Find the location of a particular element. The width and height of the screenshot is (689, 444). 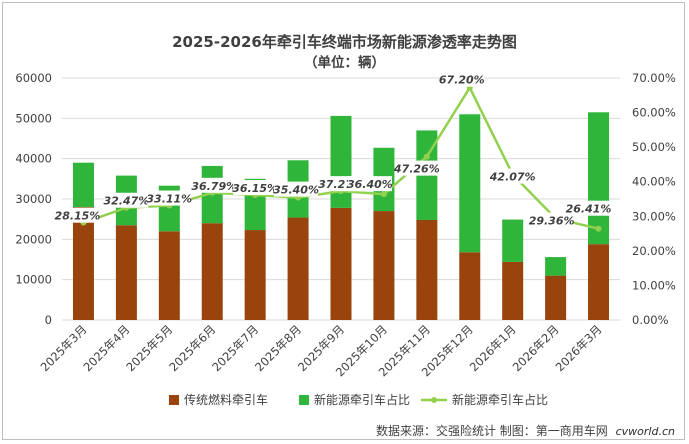

data-label: 47.26% is located at coordinates (416, 169).